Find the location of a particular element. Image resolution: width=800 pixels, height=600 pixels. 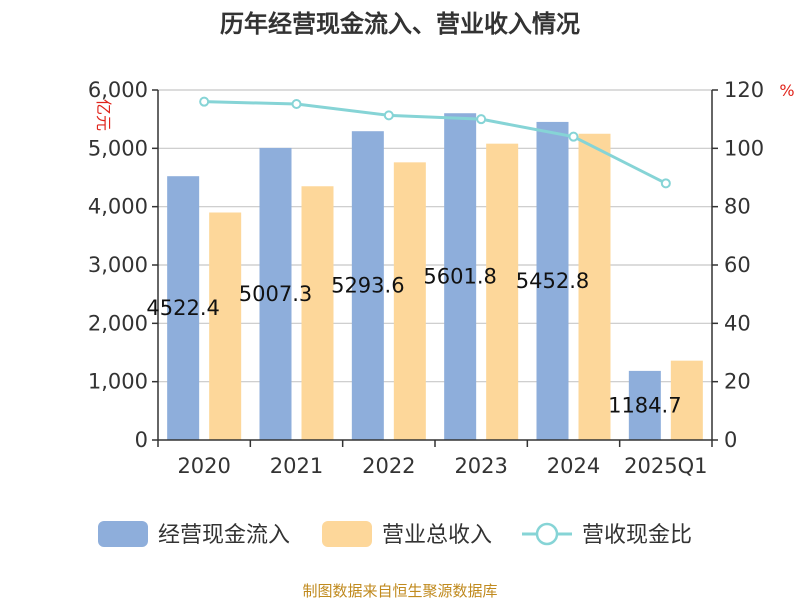

x-tick-label: 2025Q1 is located at coordinates (665, 466).